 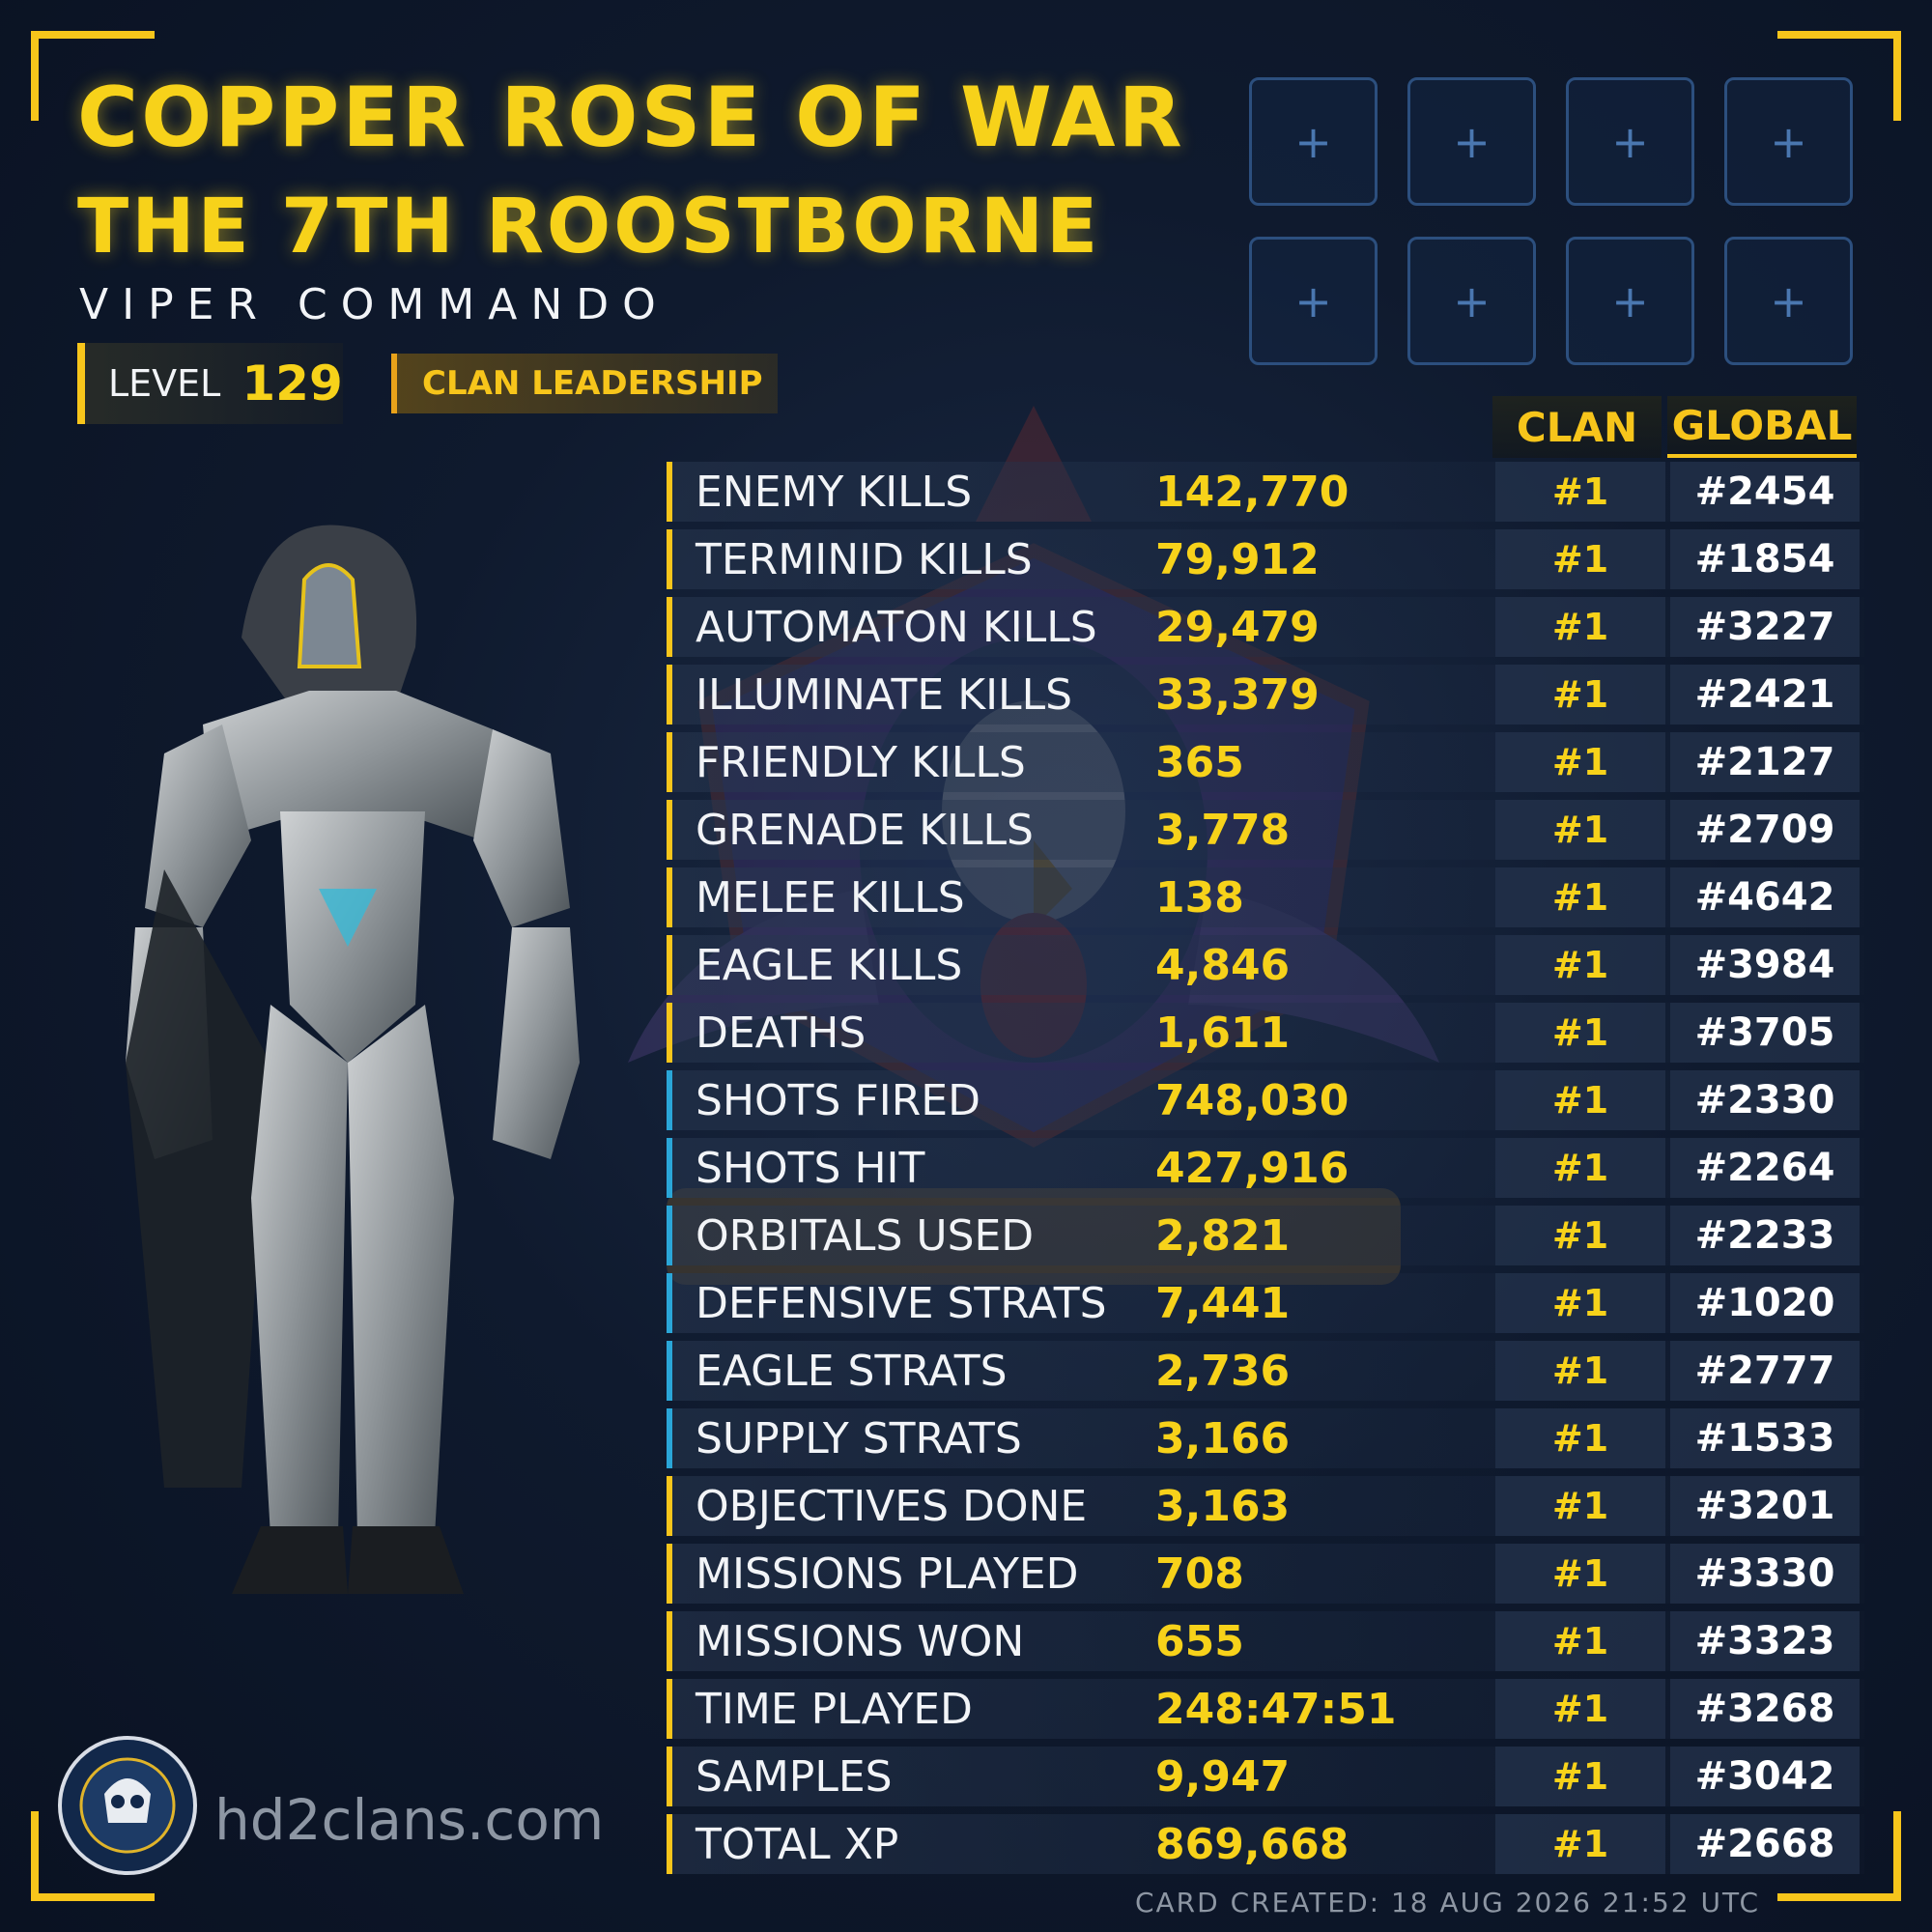 What do you see at coordinates (1223, 1438) in the screenshot?
I see `stat-value: 3,166` at bounding box center [1223, 1438].